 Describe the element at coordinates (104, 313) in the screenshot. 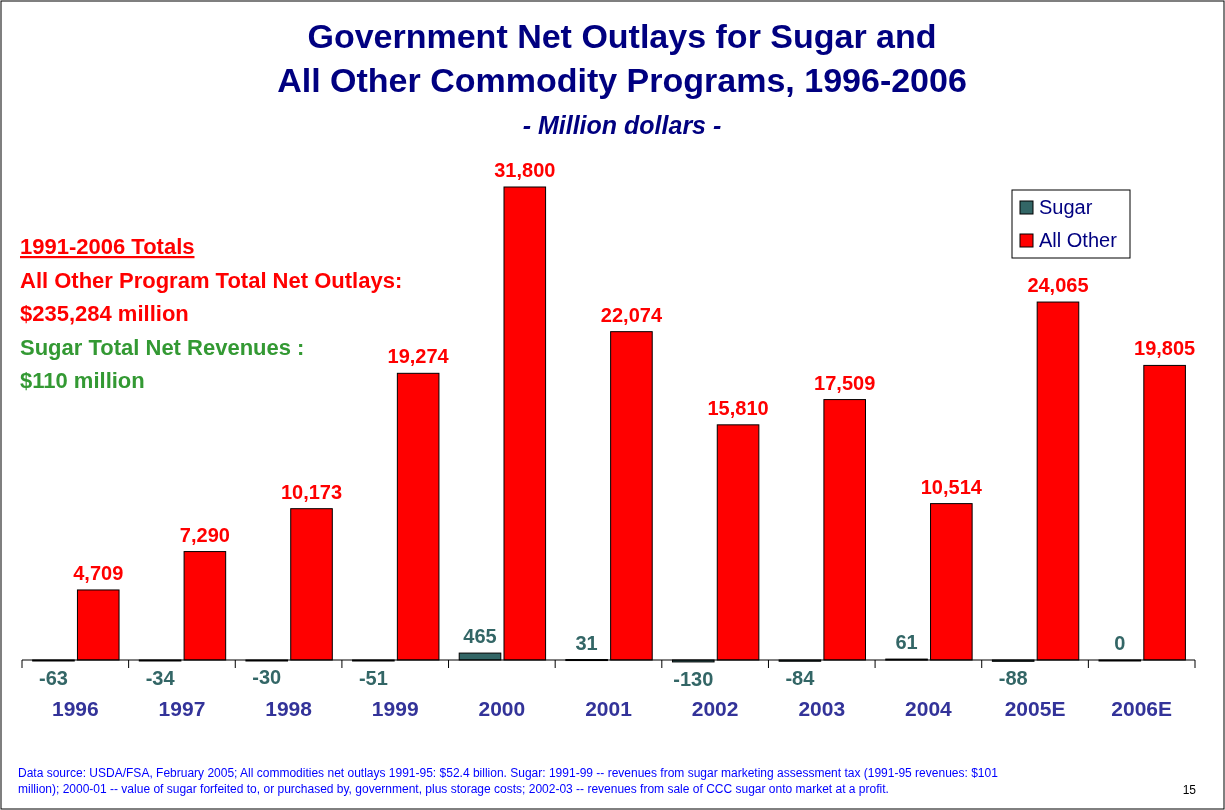

I see `annotation: $235,284 million` at that location.